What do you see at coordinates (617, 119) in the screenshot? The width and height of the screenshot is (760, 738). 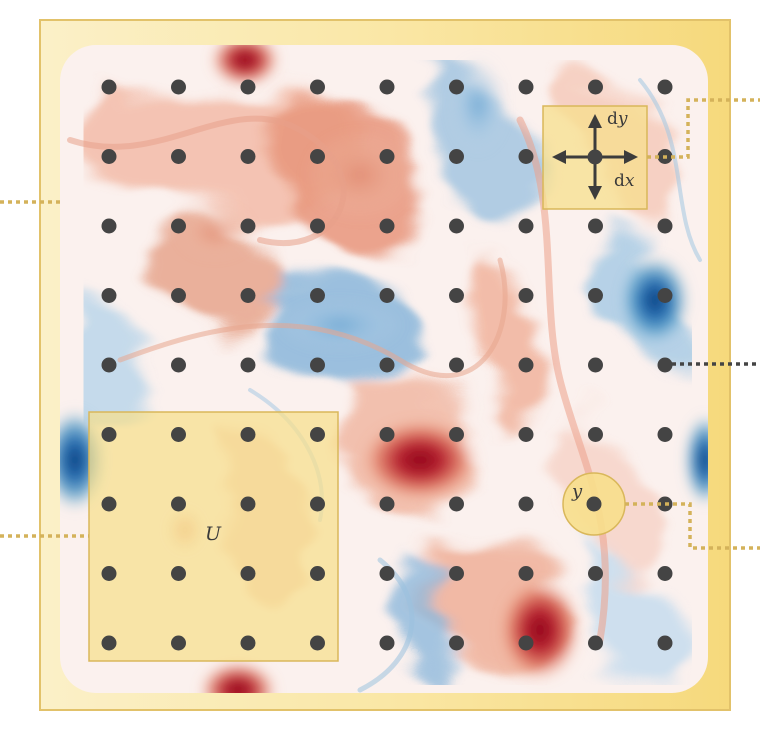 I see `label-dy: dy` at bounding box center [617, 119].